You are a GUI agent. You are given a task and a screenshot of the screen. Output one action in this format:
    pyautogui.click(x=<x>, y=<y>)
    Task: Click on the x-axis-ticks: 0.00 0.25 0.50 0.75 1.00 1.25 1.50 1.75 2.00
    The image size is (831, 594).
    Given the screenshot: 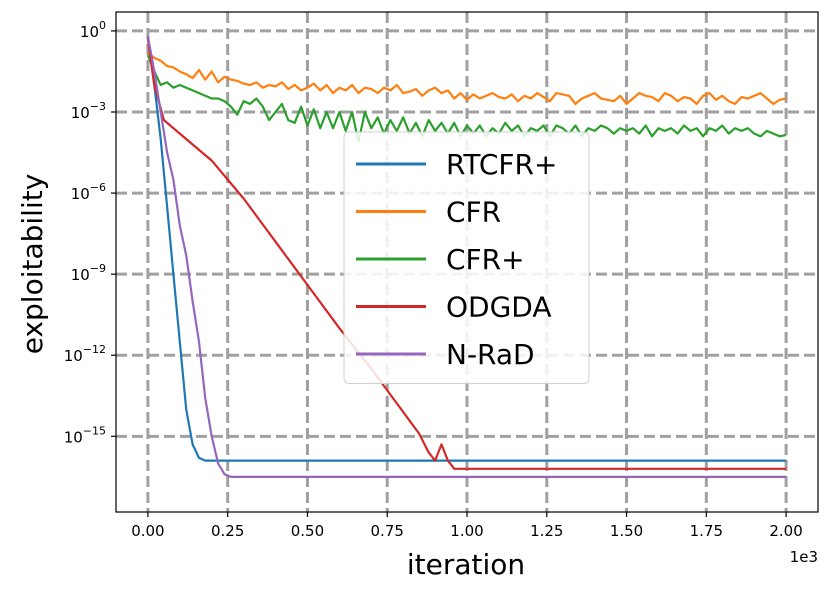 What is the action you would take?
    pyautogui.click(x=467, y=526)
    